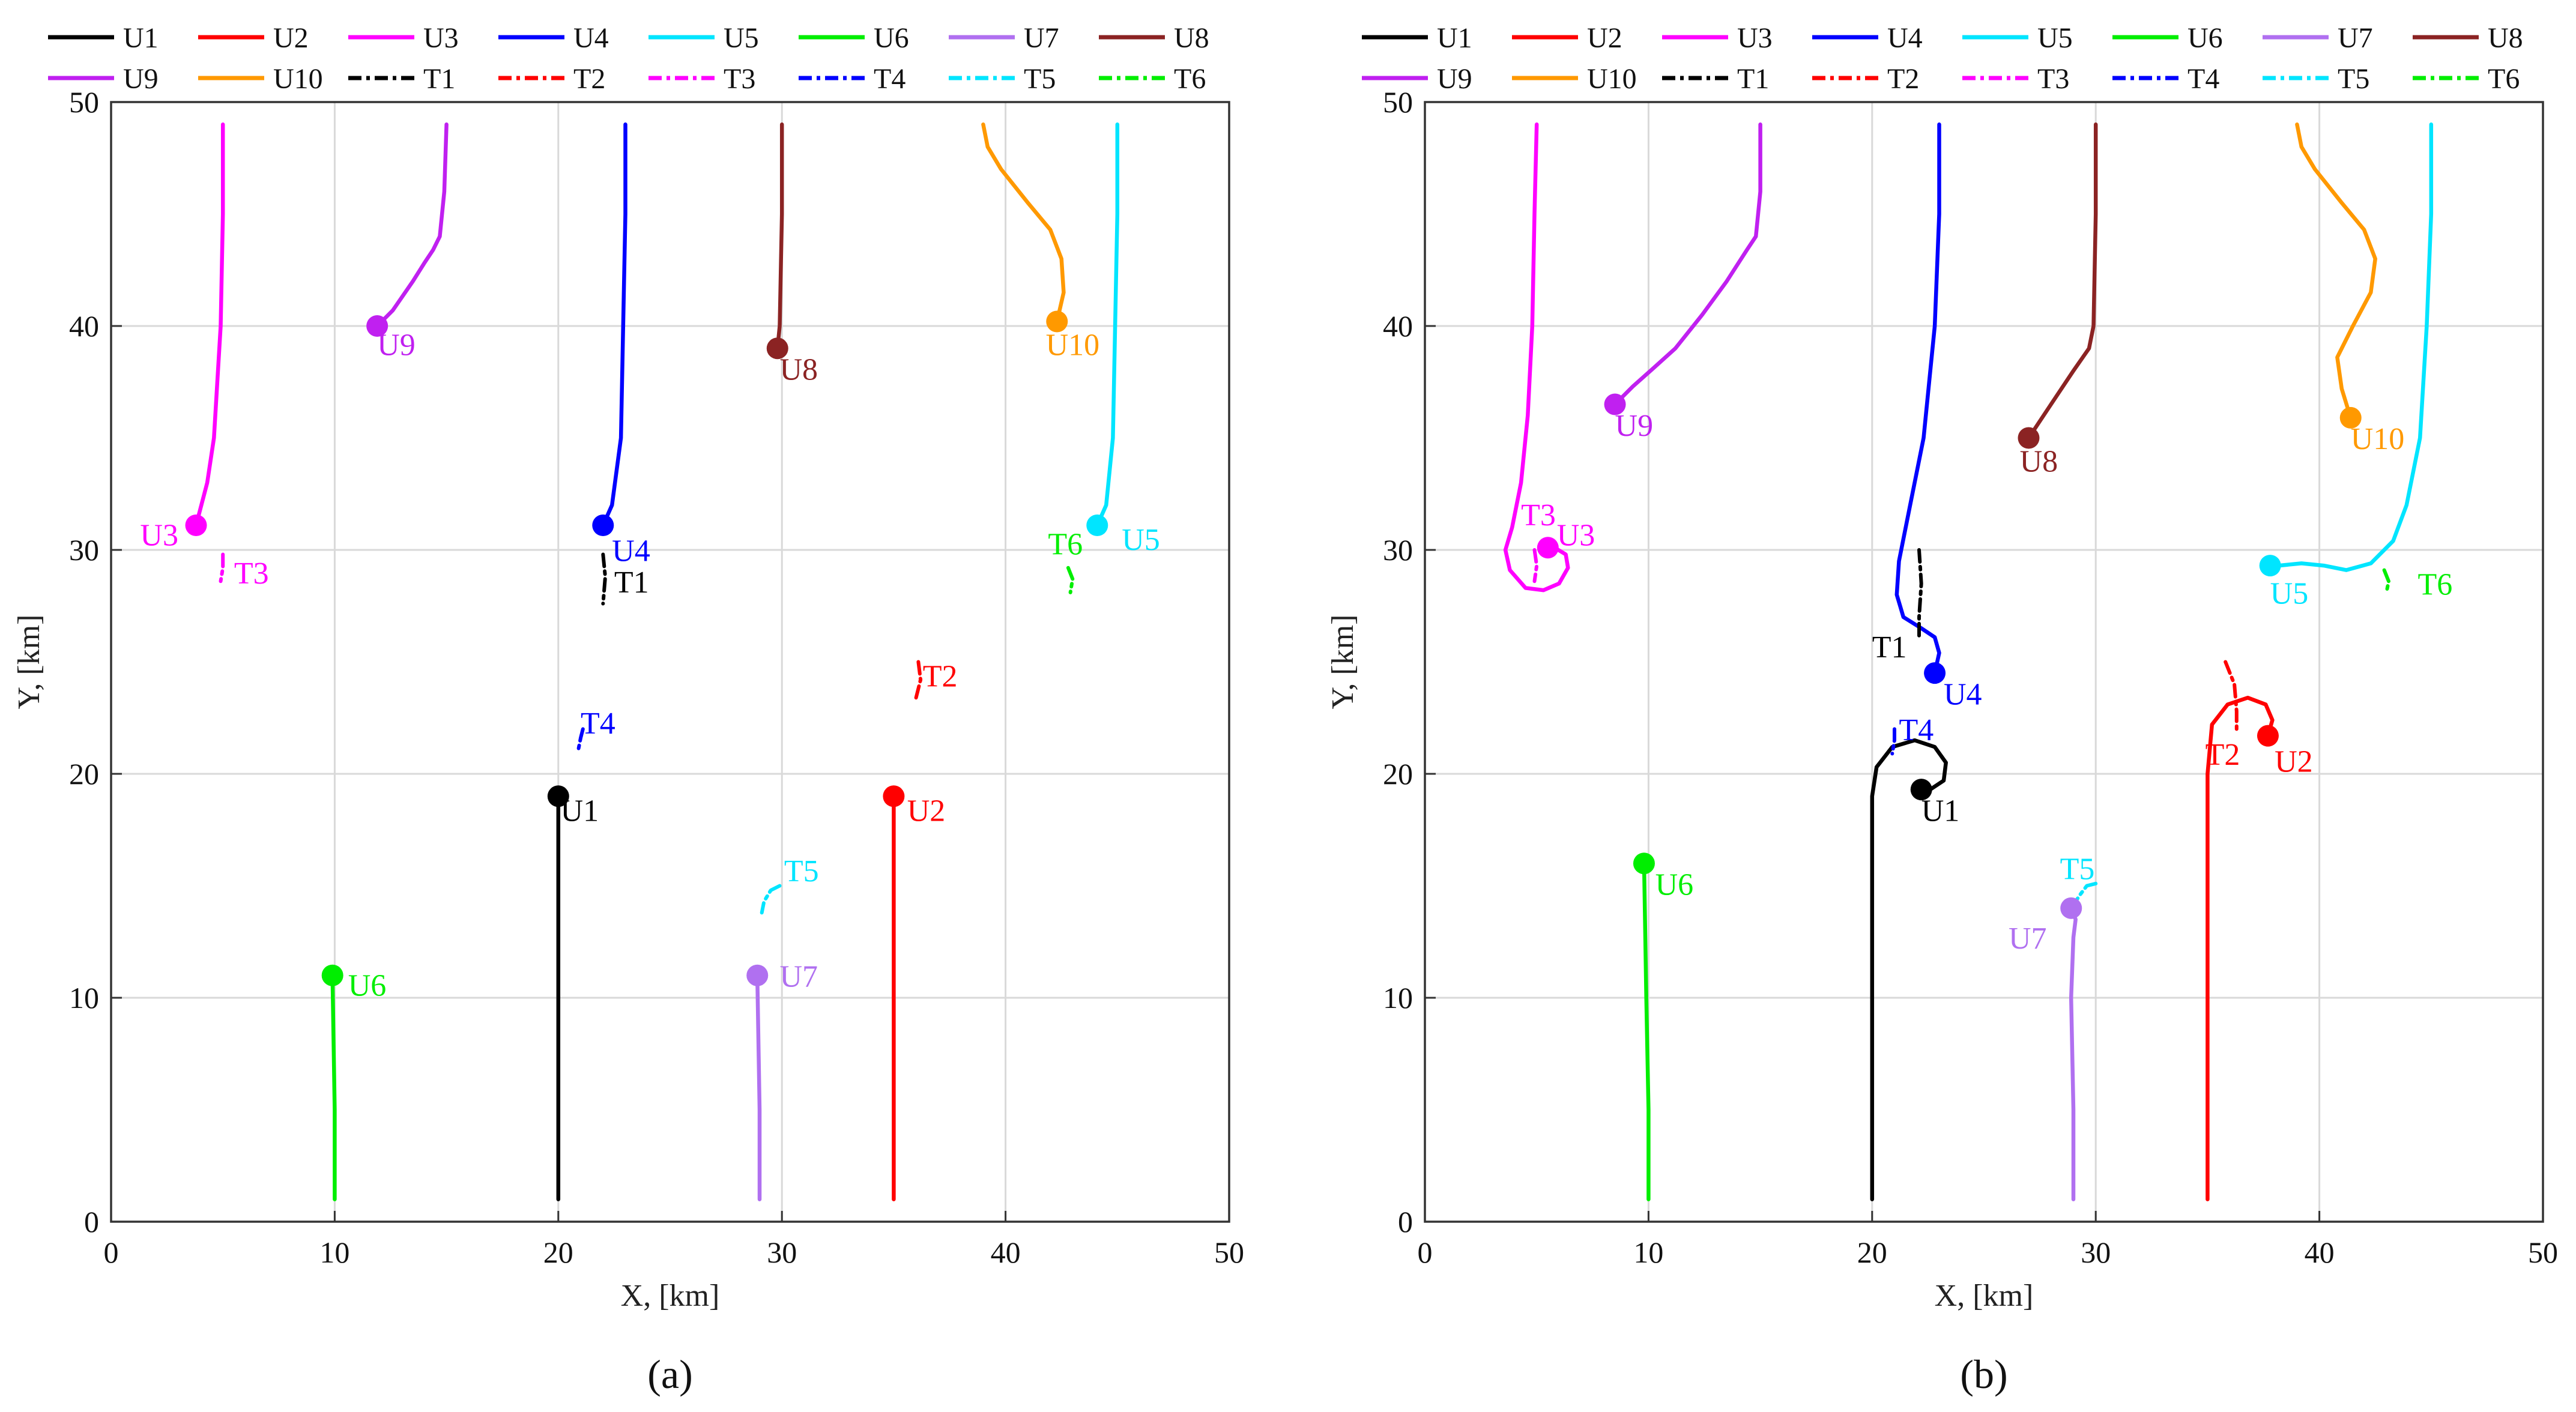 This screenshot has height=1412, width=2576. Describe the element at coordinates (2203, 79) in the screenshot. I see `legend-label-t4: T4` at that location.